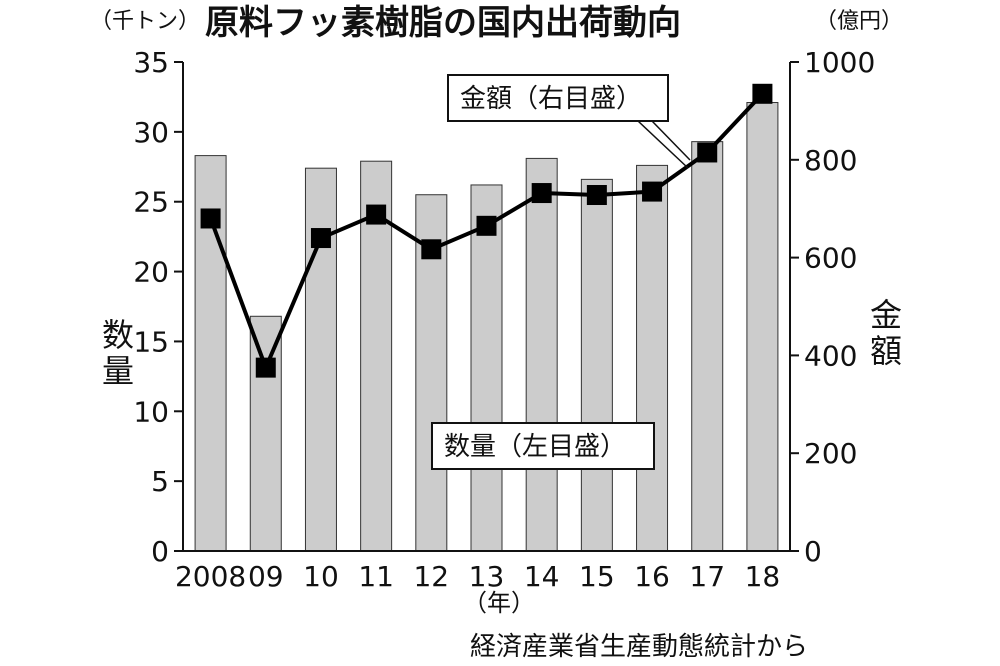 Image resolution: width=1000 pixels, height=666 pixels. Describe the element at coordinates (151, 62) in the screenshot. I see `left-tick-label-35: 35` at that location.